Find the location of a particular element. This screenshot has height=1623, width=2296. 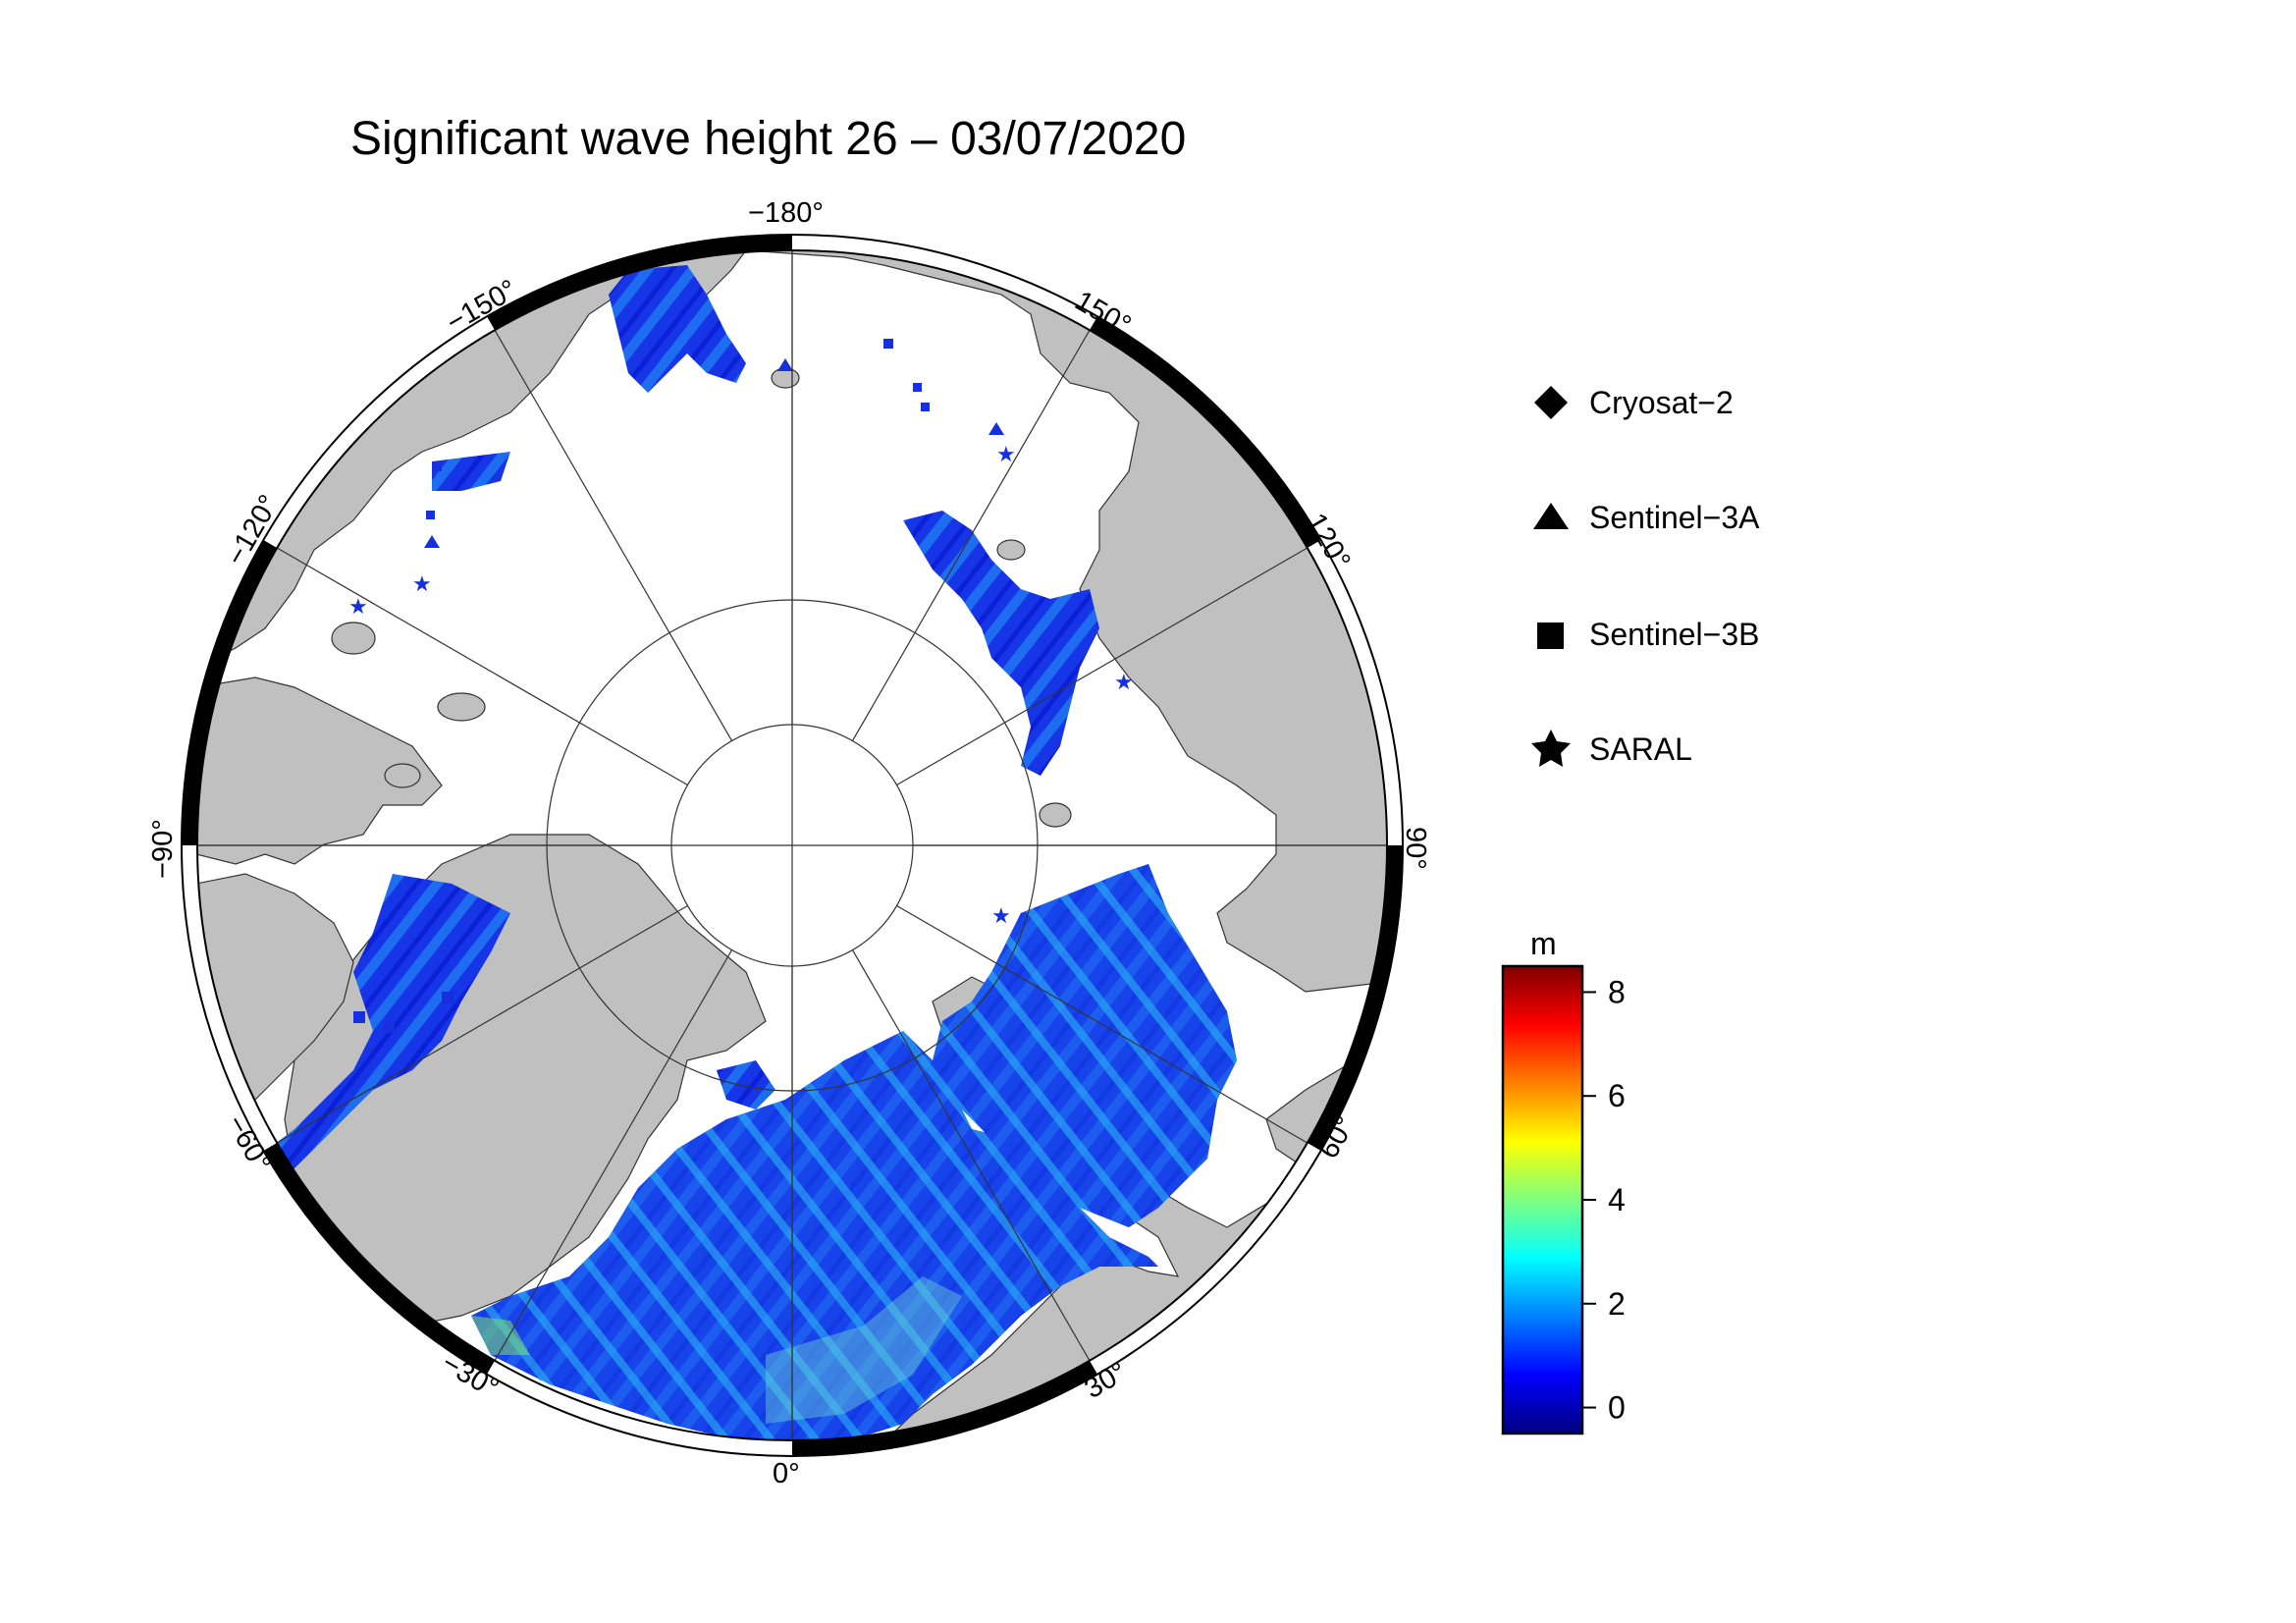

land-franz-josef is located at coordinates (1056, 815).